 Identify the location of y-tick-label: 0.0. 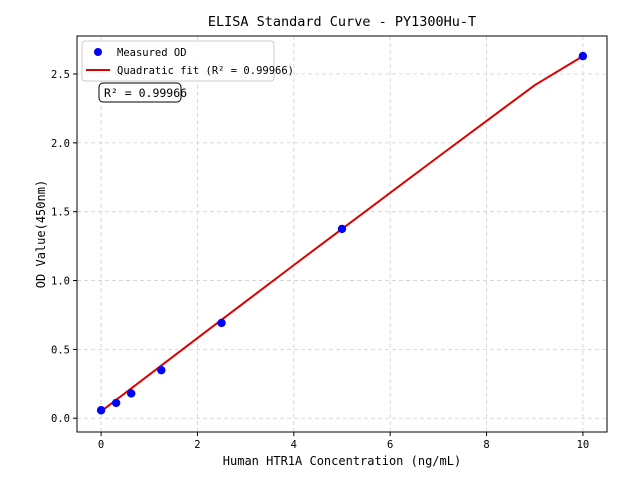
(60, 419).